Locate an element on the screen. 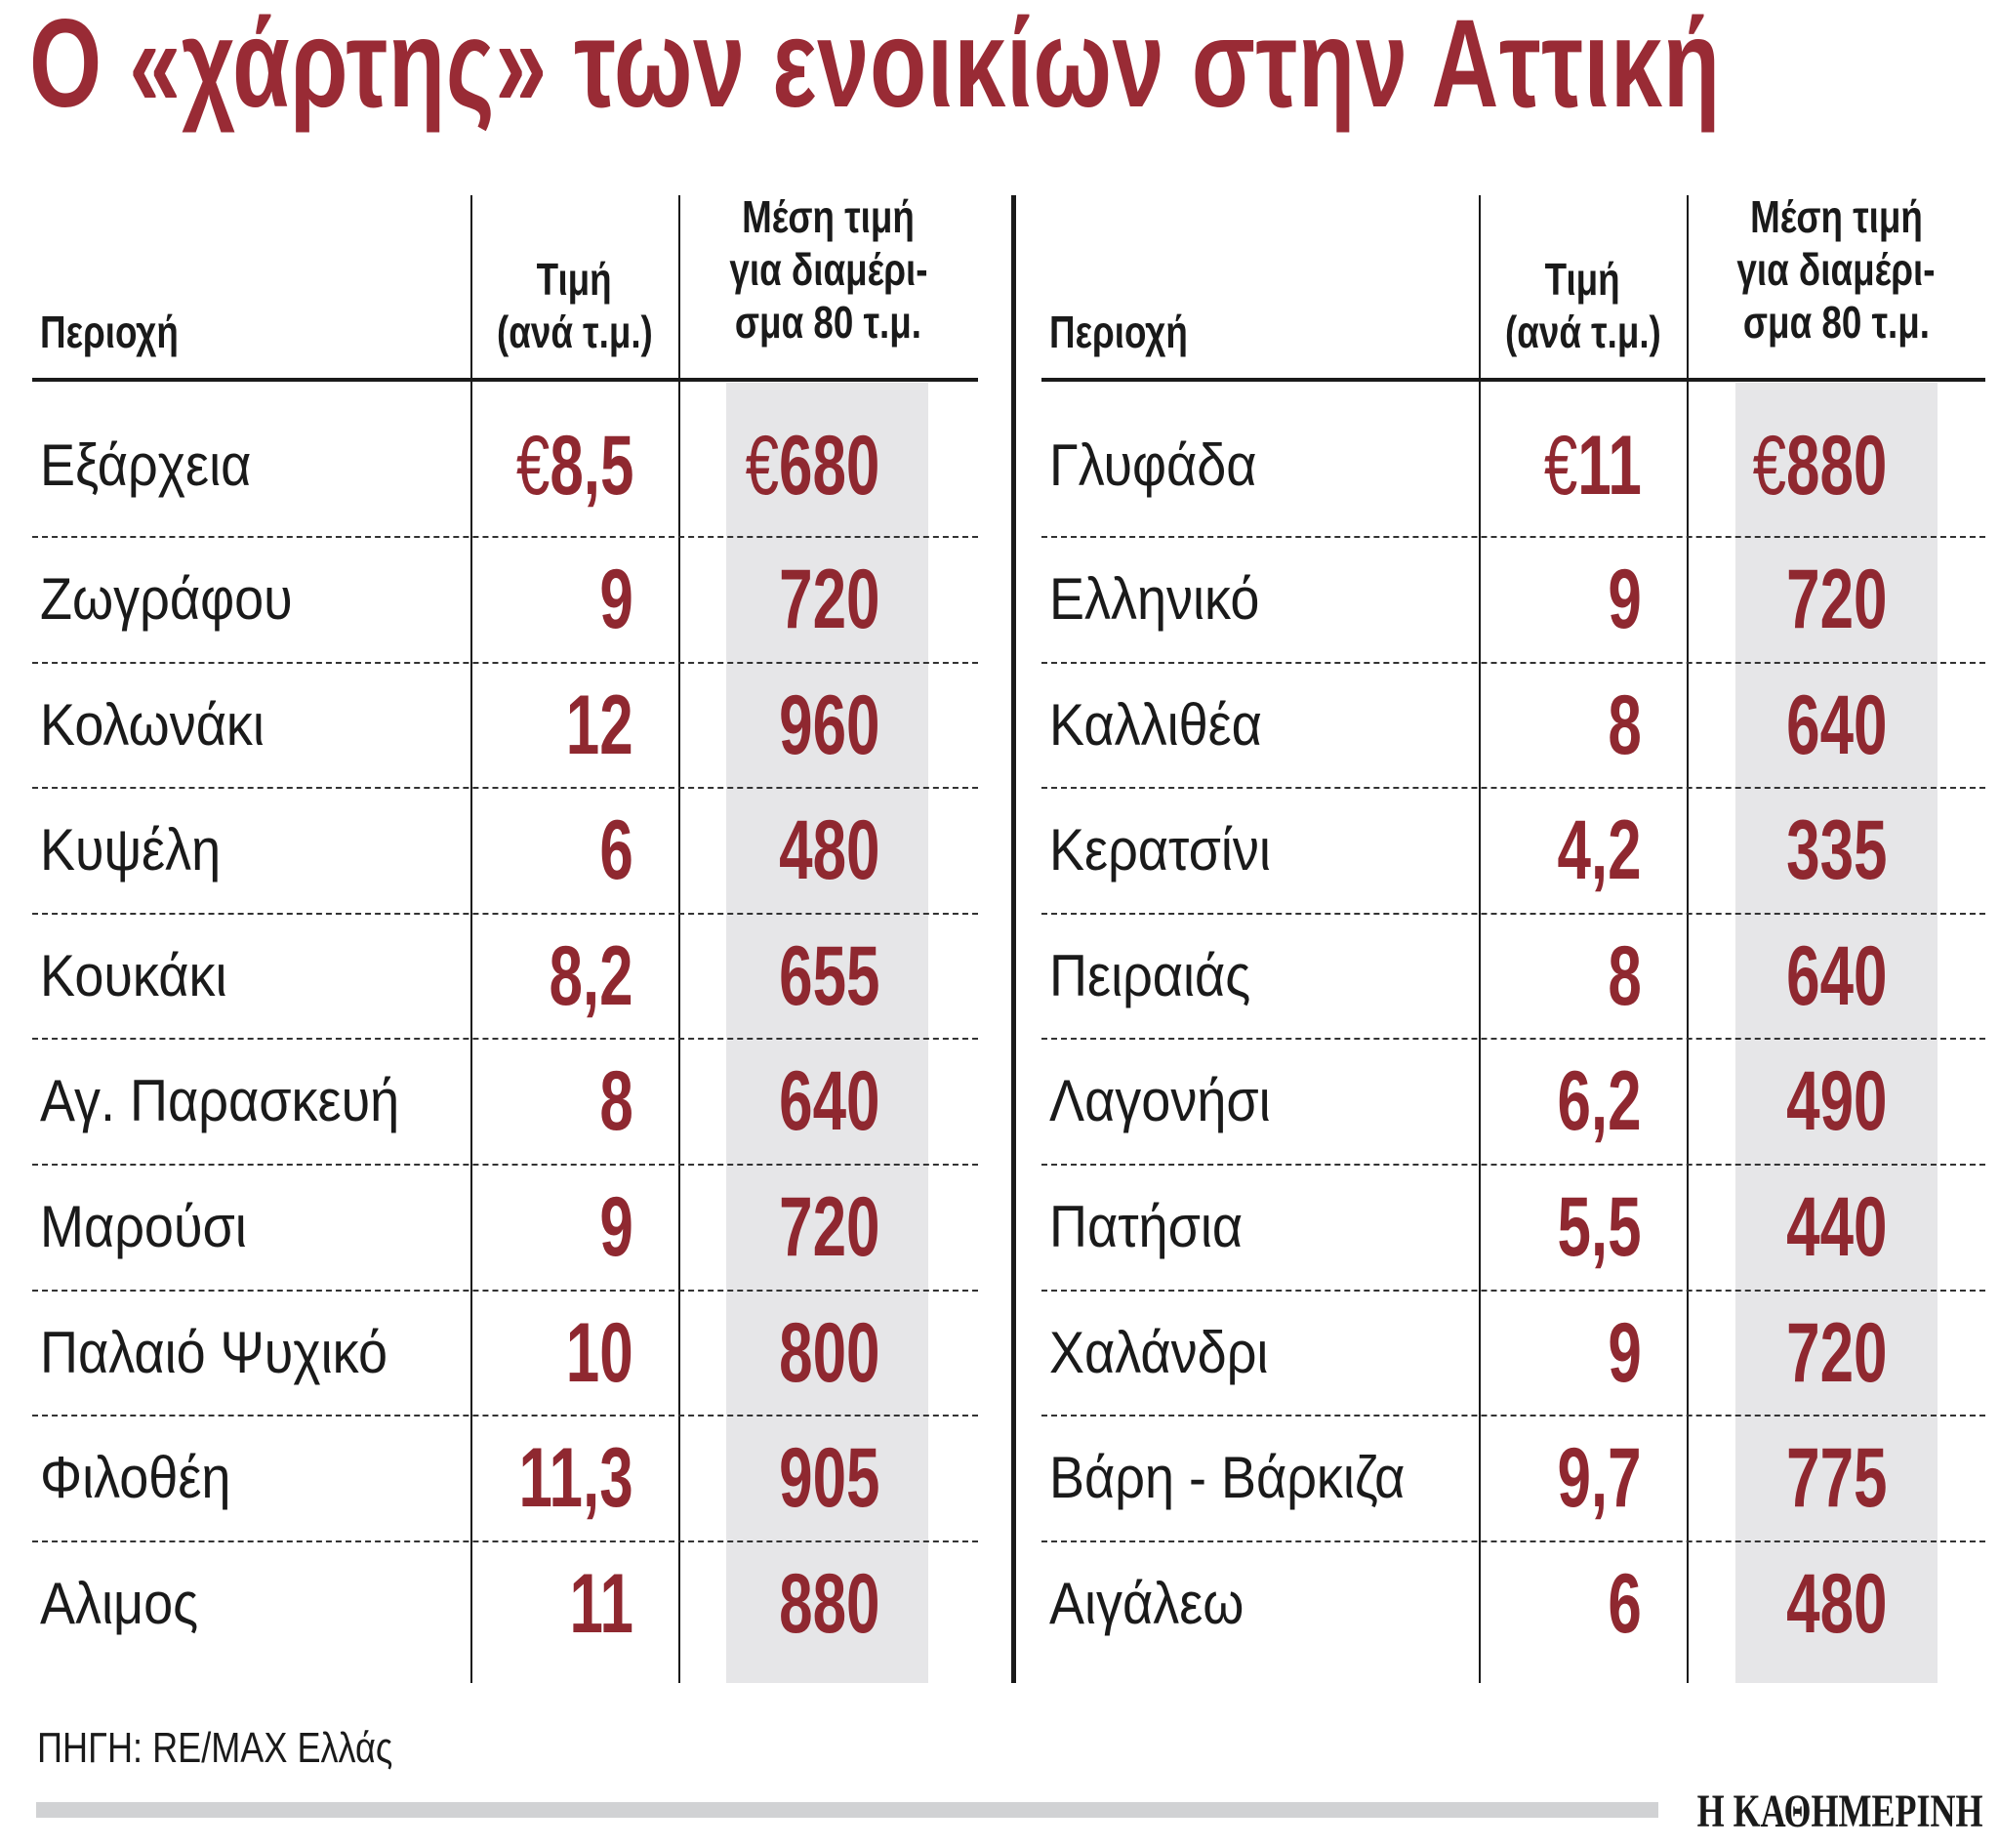 The height and width of the screenshot is (1848, 1999). table-row: Λαγονήσι 6,2 490 is located at coordinates (1513, 1103).